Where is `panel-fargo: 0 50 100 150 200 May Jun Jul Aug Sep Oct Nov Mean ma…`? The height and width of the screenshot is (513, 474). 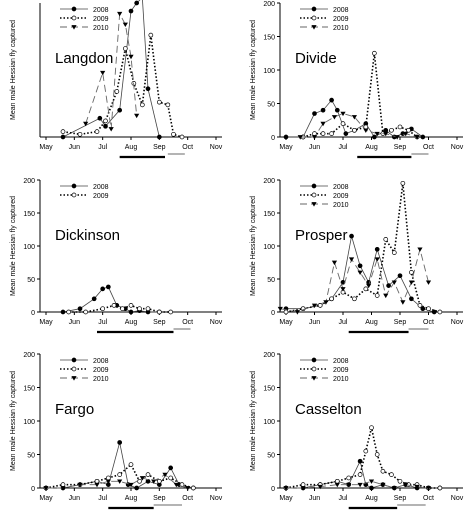
panel-fargo: 0 50 100 150 200 May Jun Jul Aug Sep Oct Nov Mean ma… is located at coordinates (116, 431).